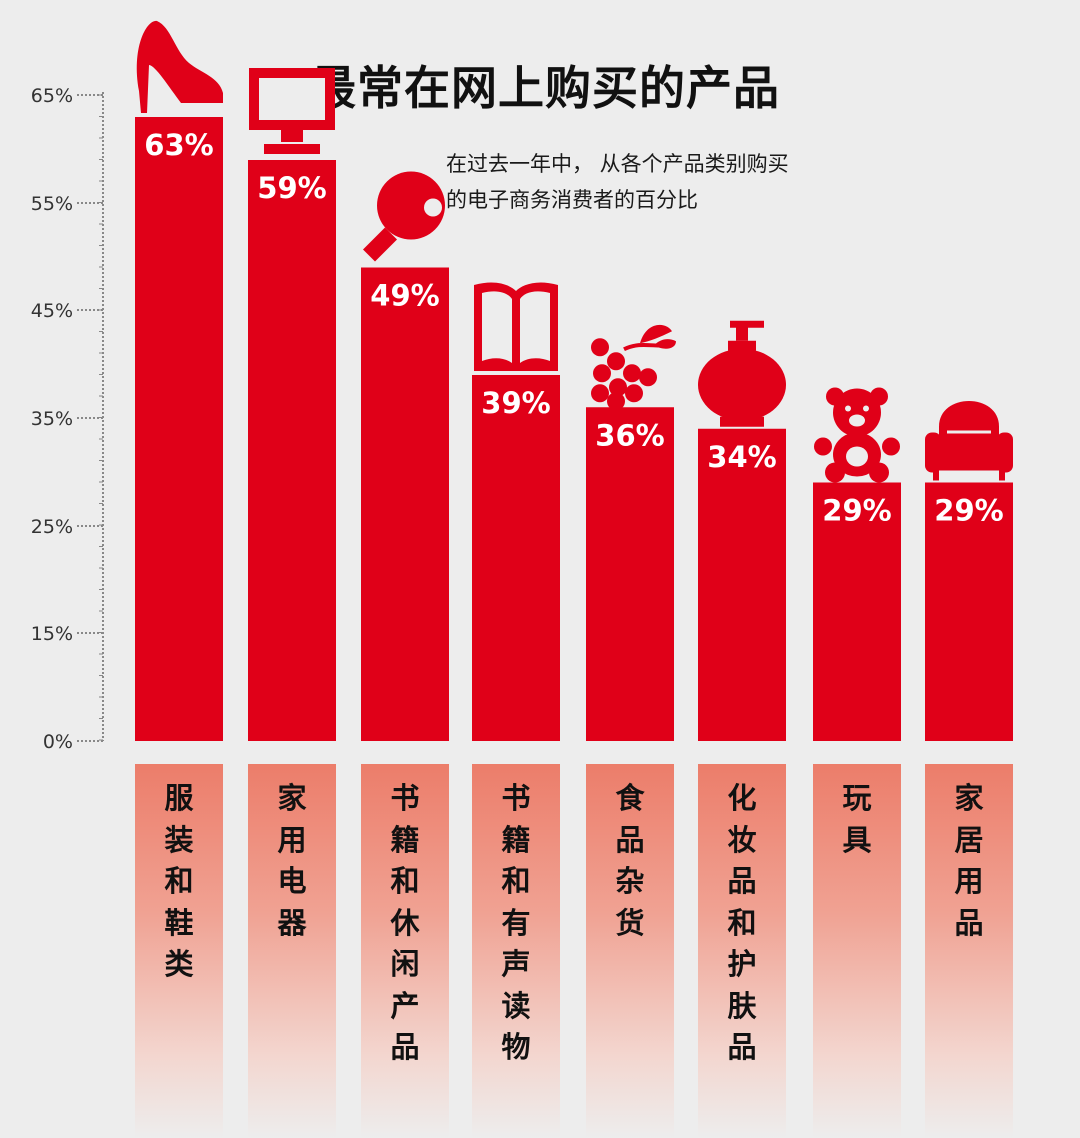  What do you see at coordinates (52, 96) in the screenshot?
I see `y-tick-label: 65%` at bounding box center [52, 96].